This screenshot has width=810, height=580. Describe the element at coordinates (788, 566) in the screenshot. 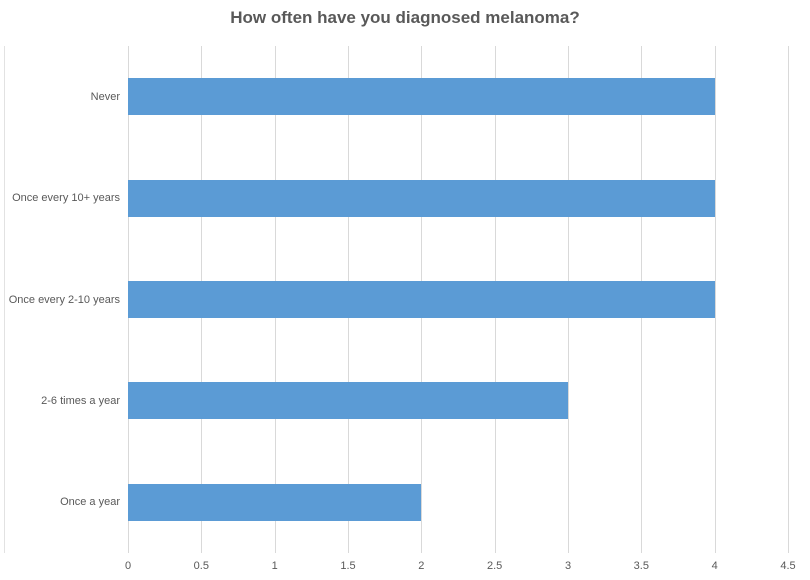

I see `tick-label: 4.5` at that location.